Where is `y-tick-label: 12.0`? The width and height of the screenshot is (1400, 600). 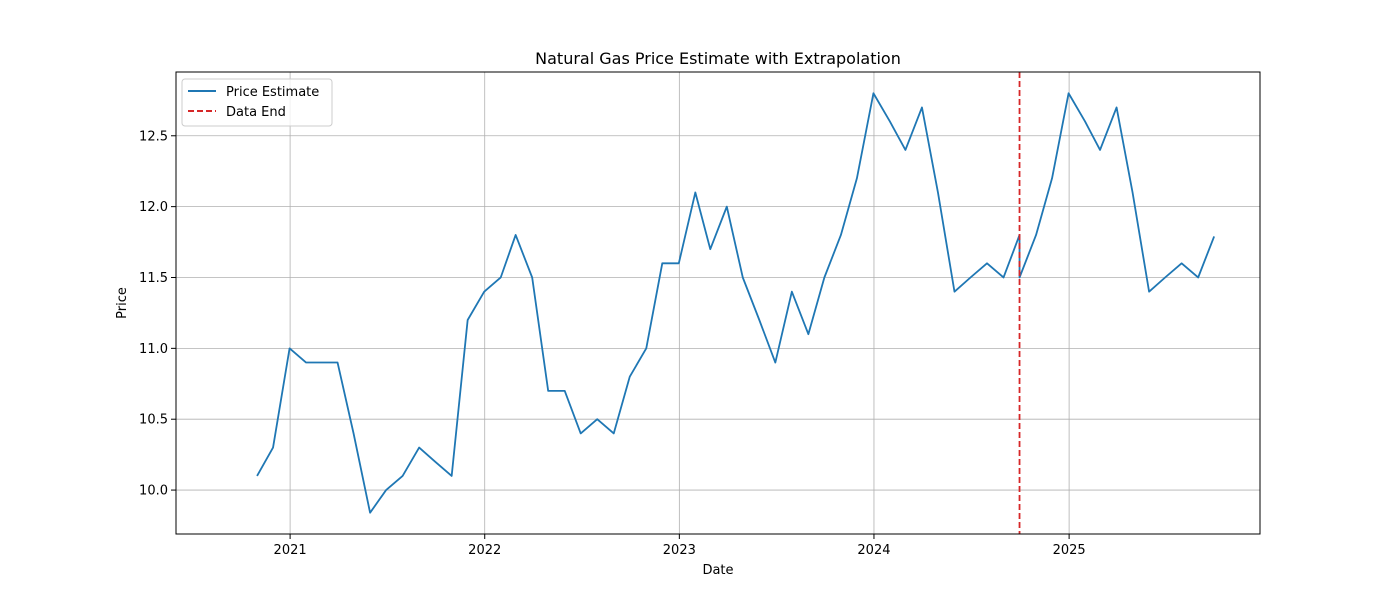
y-tick-label: 12.0 is located at coordinates (153, 207).